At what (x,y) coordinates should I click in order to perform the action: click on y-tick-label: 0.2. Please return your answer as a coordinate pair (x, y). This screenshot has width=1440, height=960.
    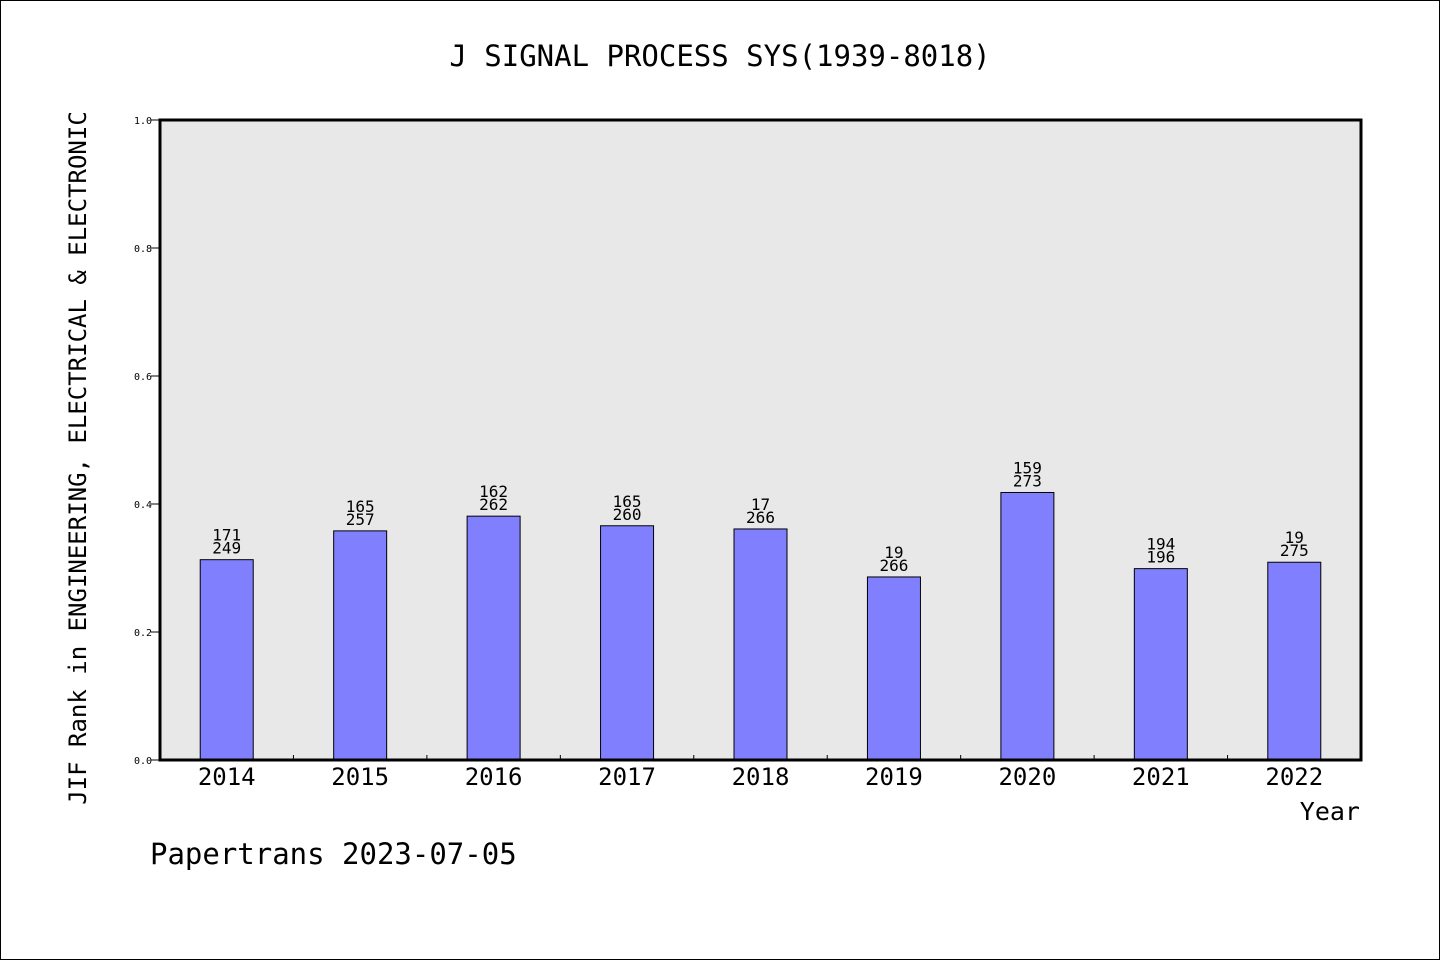
    Looking at the image, I should click on (143, 633).